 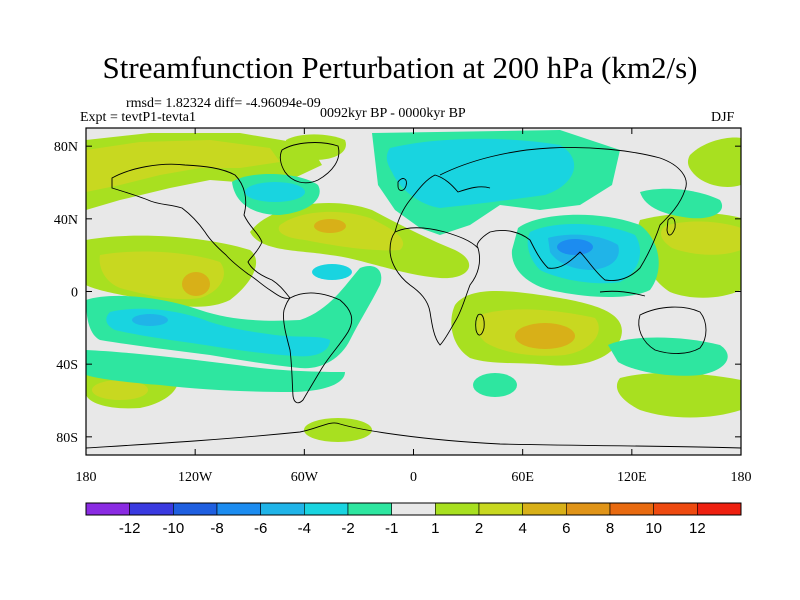 I want to click on contour-neg-tropical-pacific-peak, so click(x=150, y=320).